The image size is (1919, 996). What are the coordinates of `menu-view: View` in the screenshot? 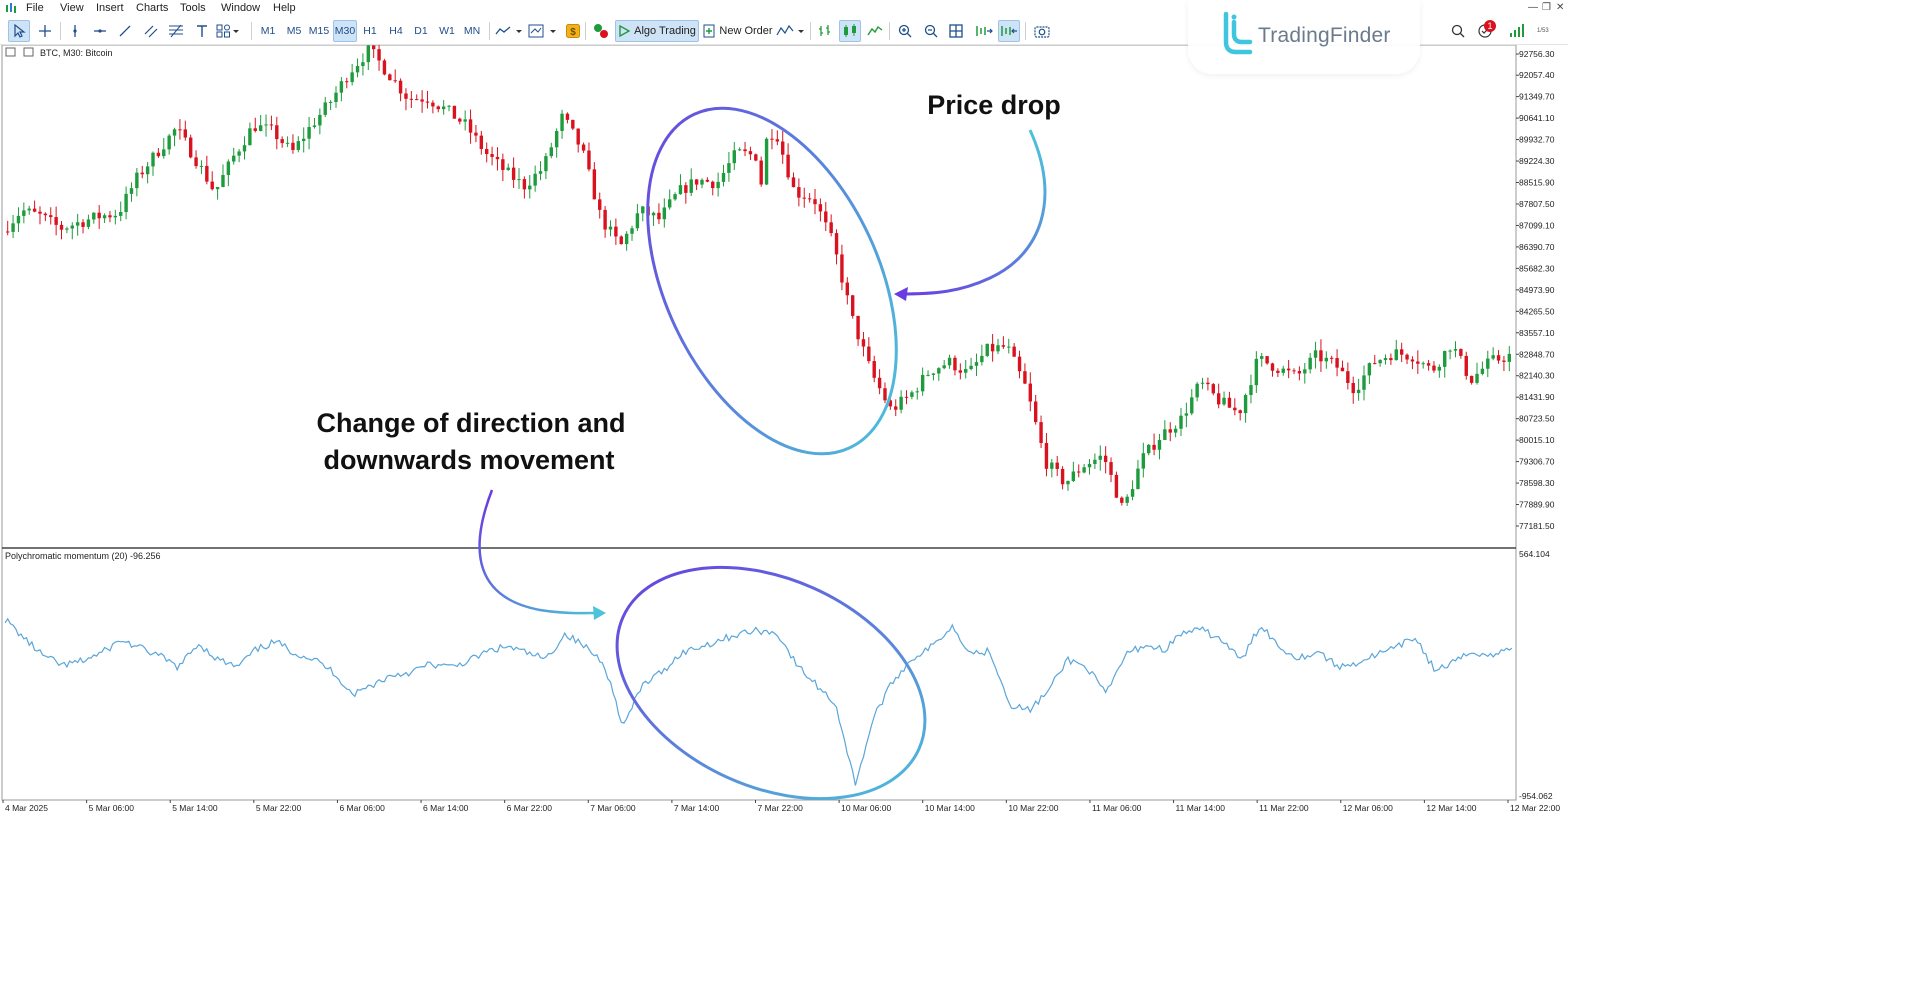 It's located at (72, 8).